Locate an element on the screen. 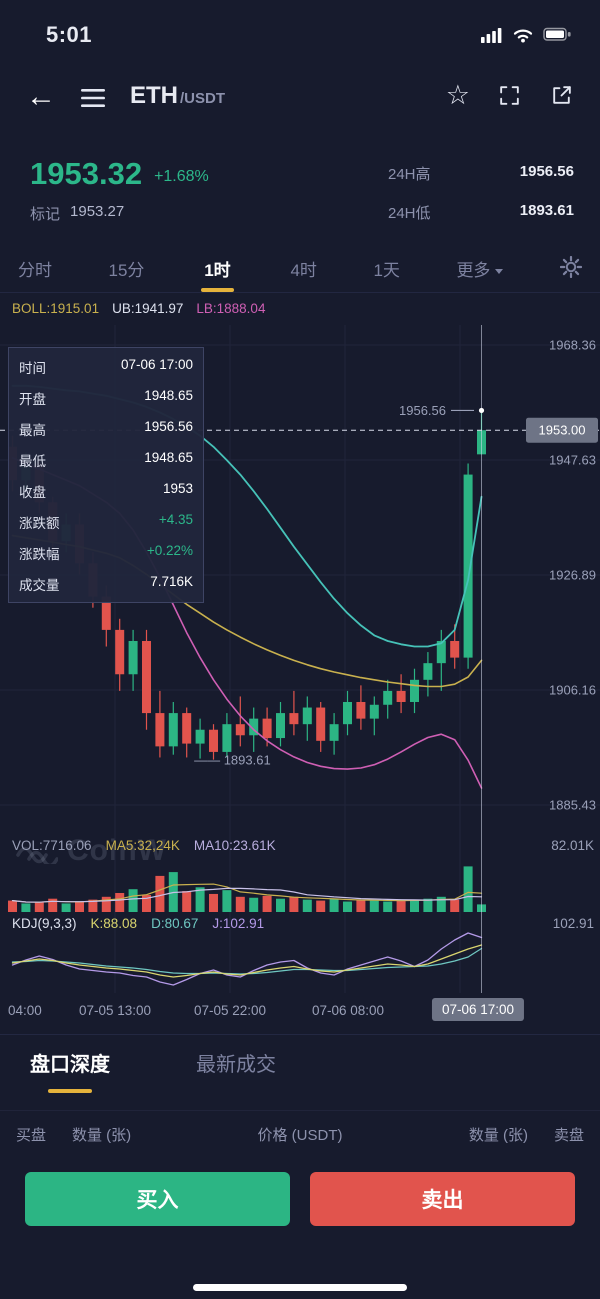  sell-button: 卖出 is located at coordinates (442, 1199).